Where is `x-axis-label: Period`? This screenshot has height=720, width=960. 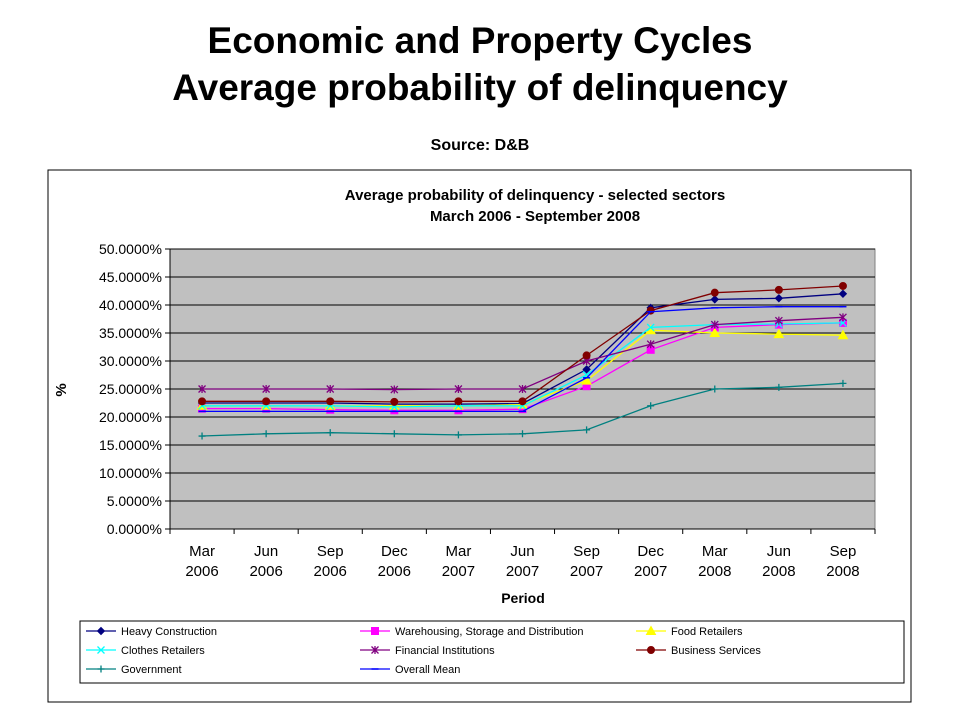 x-axis-label: Period is located at coordinates (523, 598).